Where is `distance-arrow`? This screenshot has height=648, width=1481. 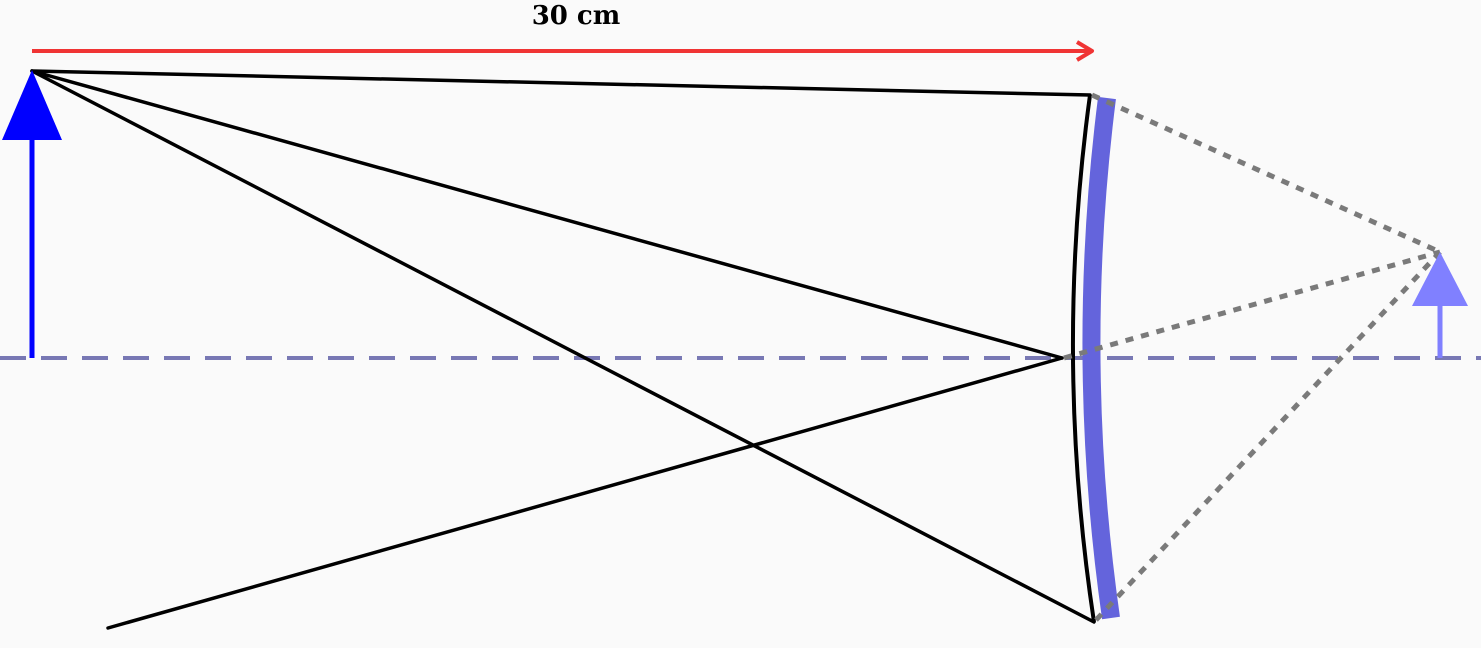 distance-arrow is located at coordinates (563, 51).